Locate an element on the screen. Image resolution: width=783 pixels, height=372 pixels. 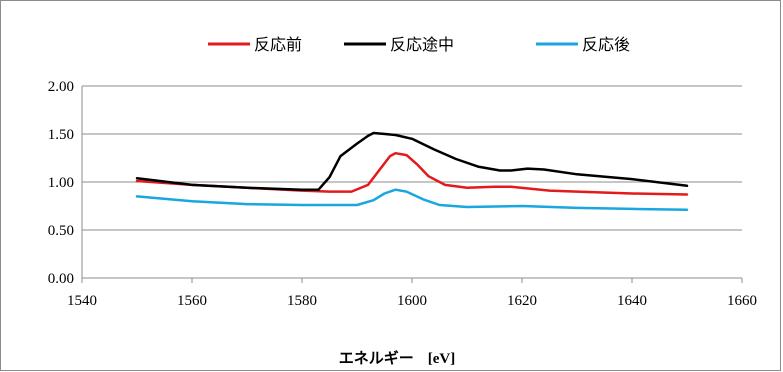
y-tick-label: 2.00 is located at coordinates (61, 87).